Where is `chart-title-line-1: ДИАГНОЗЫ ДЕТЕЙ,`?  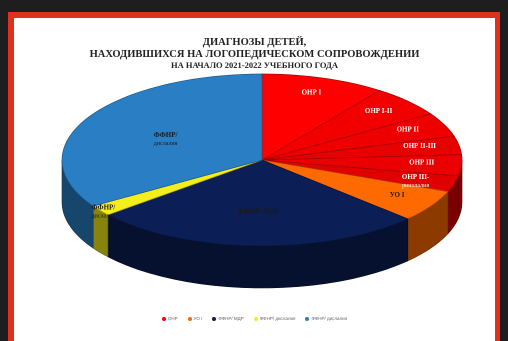
chart-title-line-1: ДИАГНОЗЫ ДЕТЕЙ, is located at coordinates (254, 42).